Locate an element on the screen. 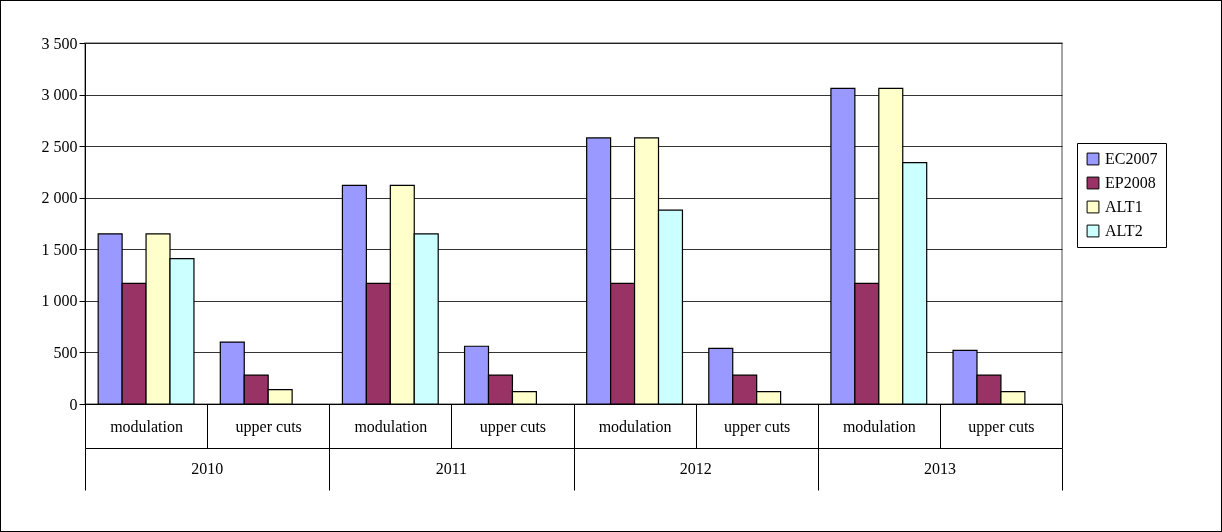 This screenshot has height=532, width=1222. y-tick-label: 0 is located at coordinates (73, 404).